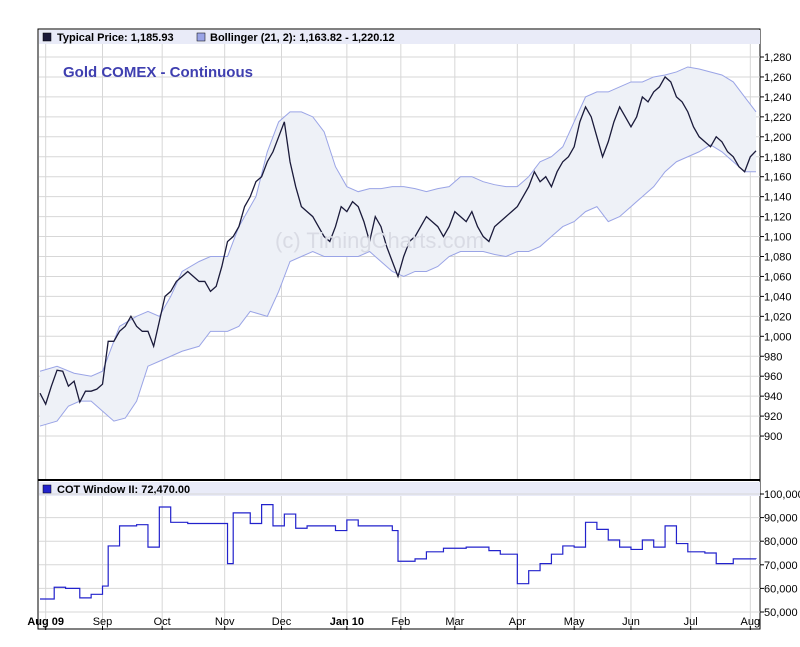 Image resolution: width=800 pixels, height=647 pixels. What do you see at coordinates (778, 277) in the screenshot?
I see `price-tick-label: 1,060` at bounding box center [778, 277].